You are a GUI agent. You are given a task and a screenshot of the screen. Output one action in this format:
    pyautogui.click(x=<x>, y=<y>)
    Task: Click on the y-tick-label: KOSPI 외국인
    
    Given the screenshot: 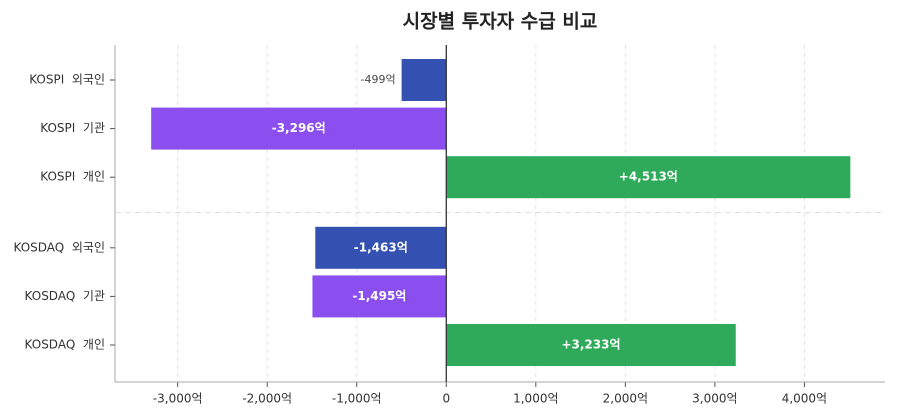 What is the action you would take?
    pyautogui.click(x=67, y=80)
    